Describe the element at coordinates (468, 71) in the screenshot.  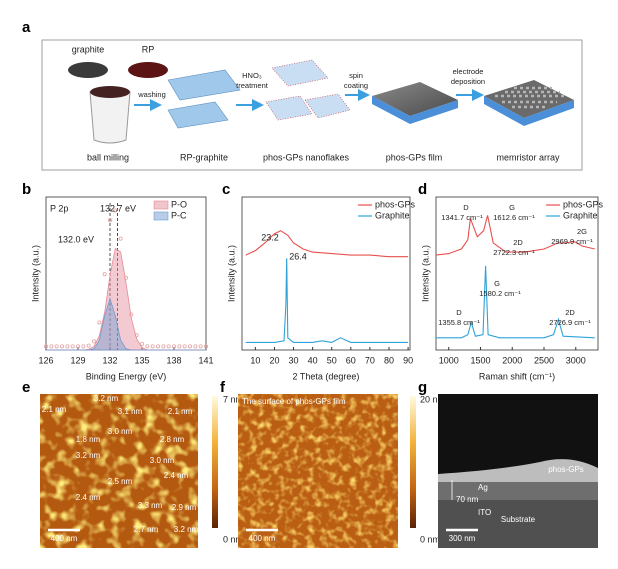
I see `step-label: electrode` at that location.